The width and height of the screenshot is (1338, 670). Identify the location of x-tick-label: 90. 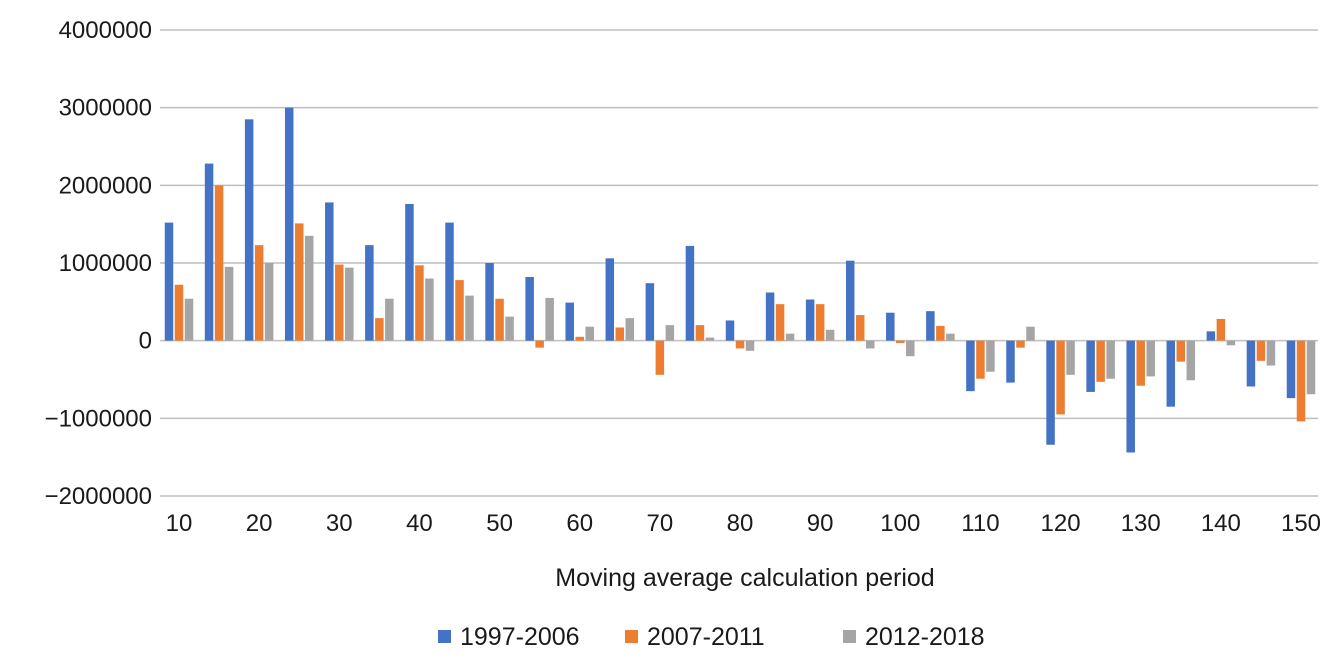
(820, 523).